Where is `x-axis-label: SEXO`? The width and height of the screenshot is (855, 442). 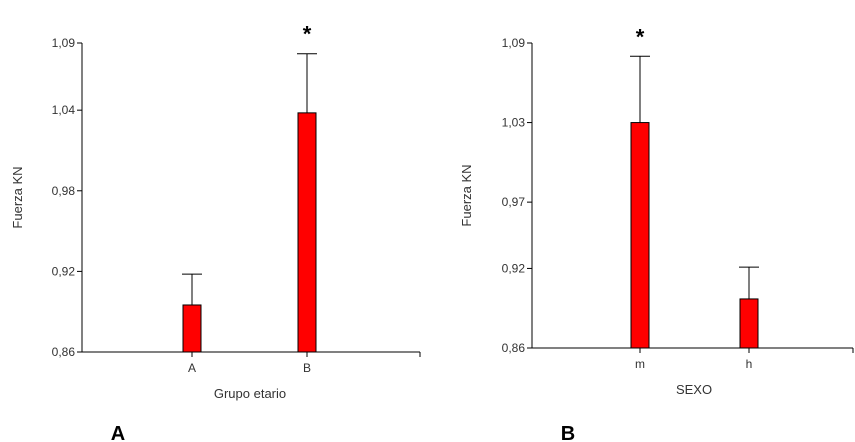
x-axis-label: SEXO is located at coordinates (694, 389).